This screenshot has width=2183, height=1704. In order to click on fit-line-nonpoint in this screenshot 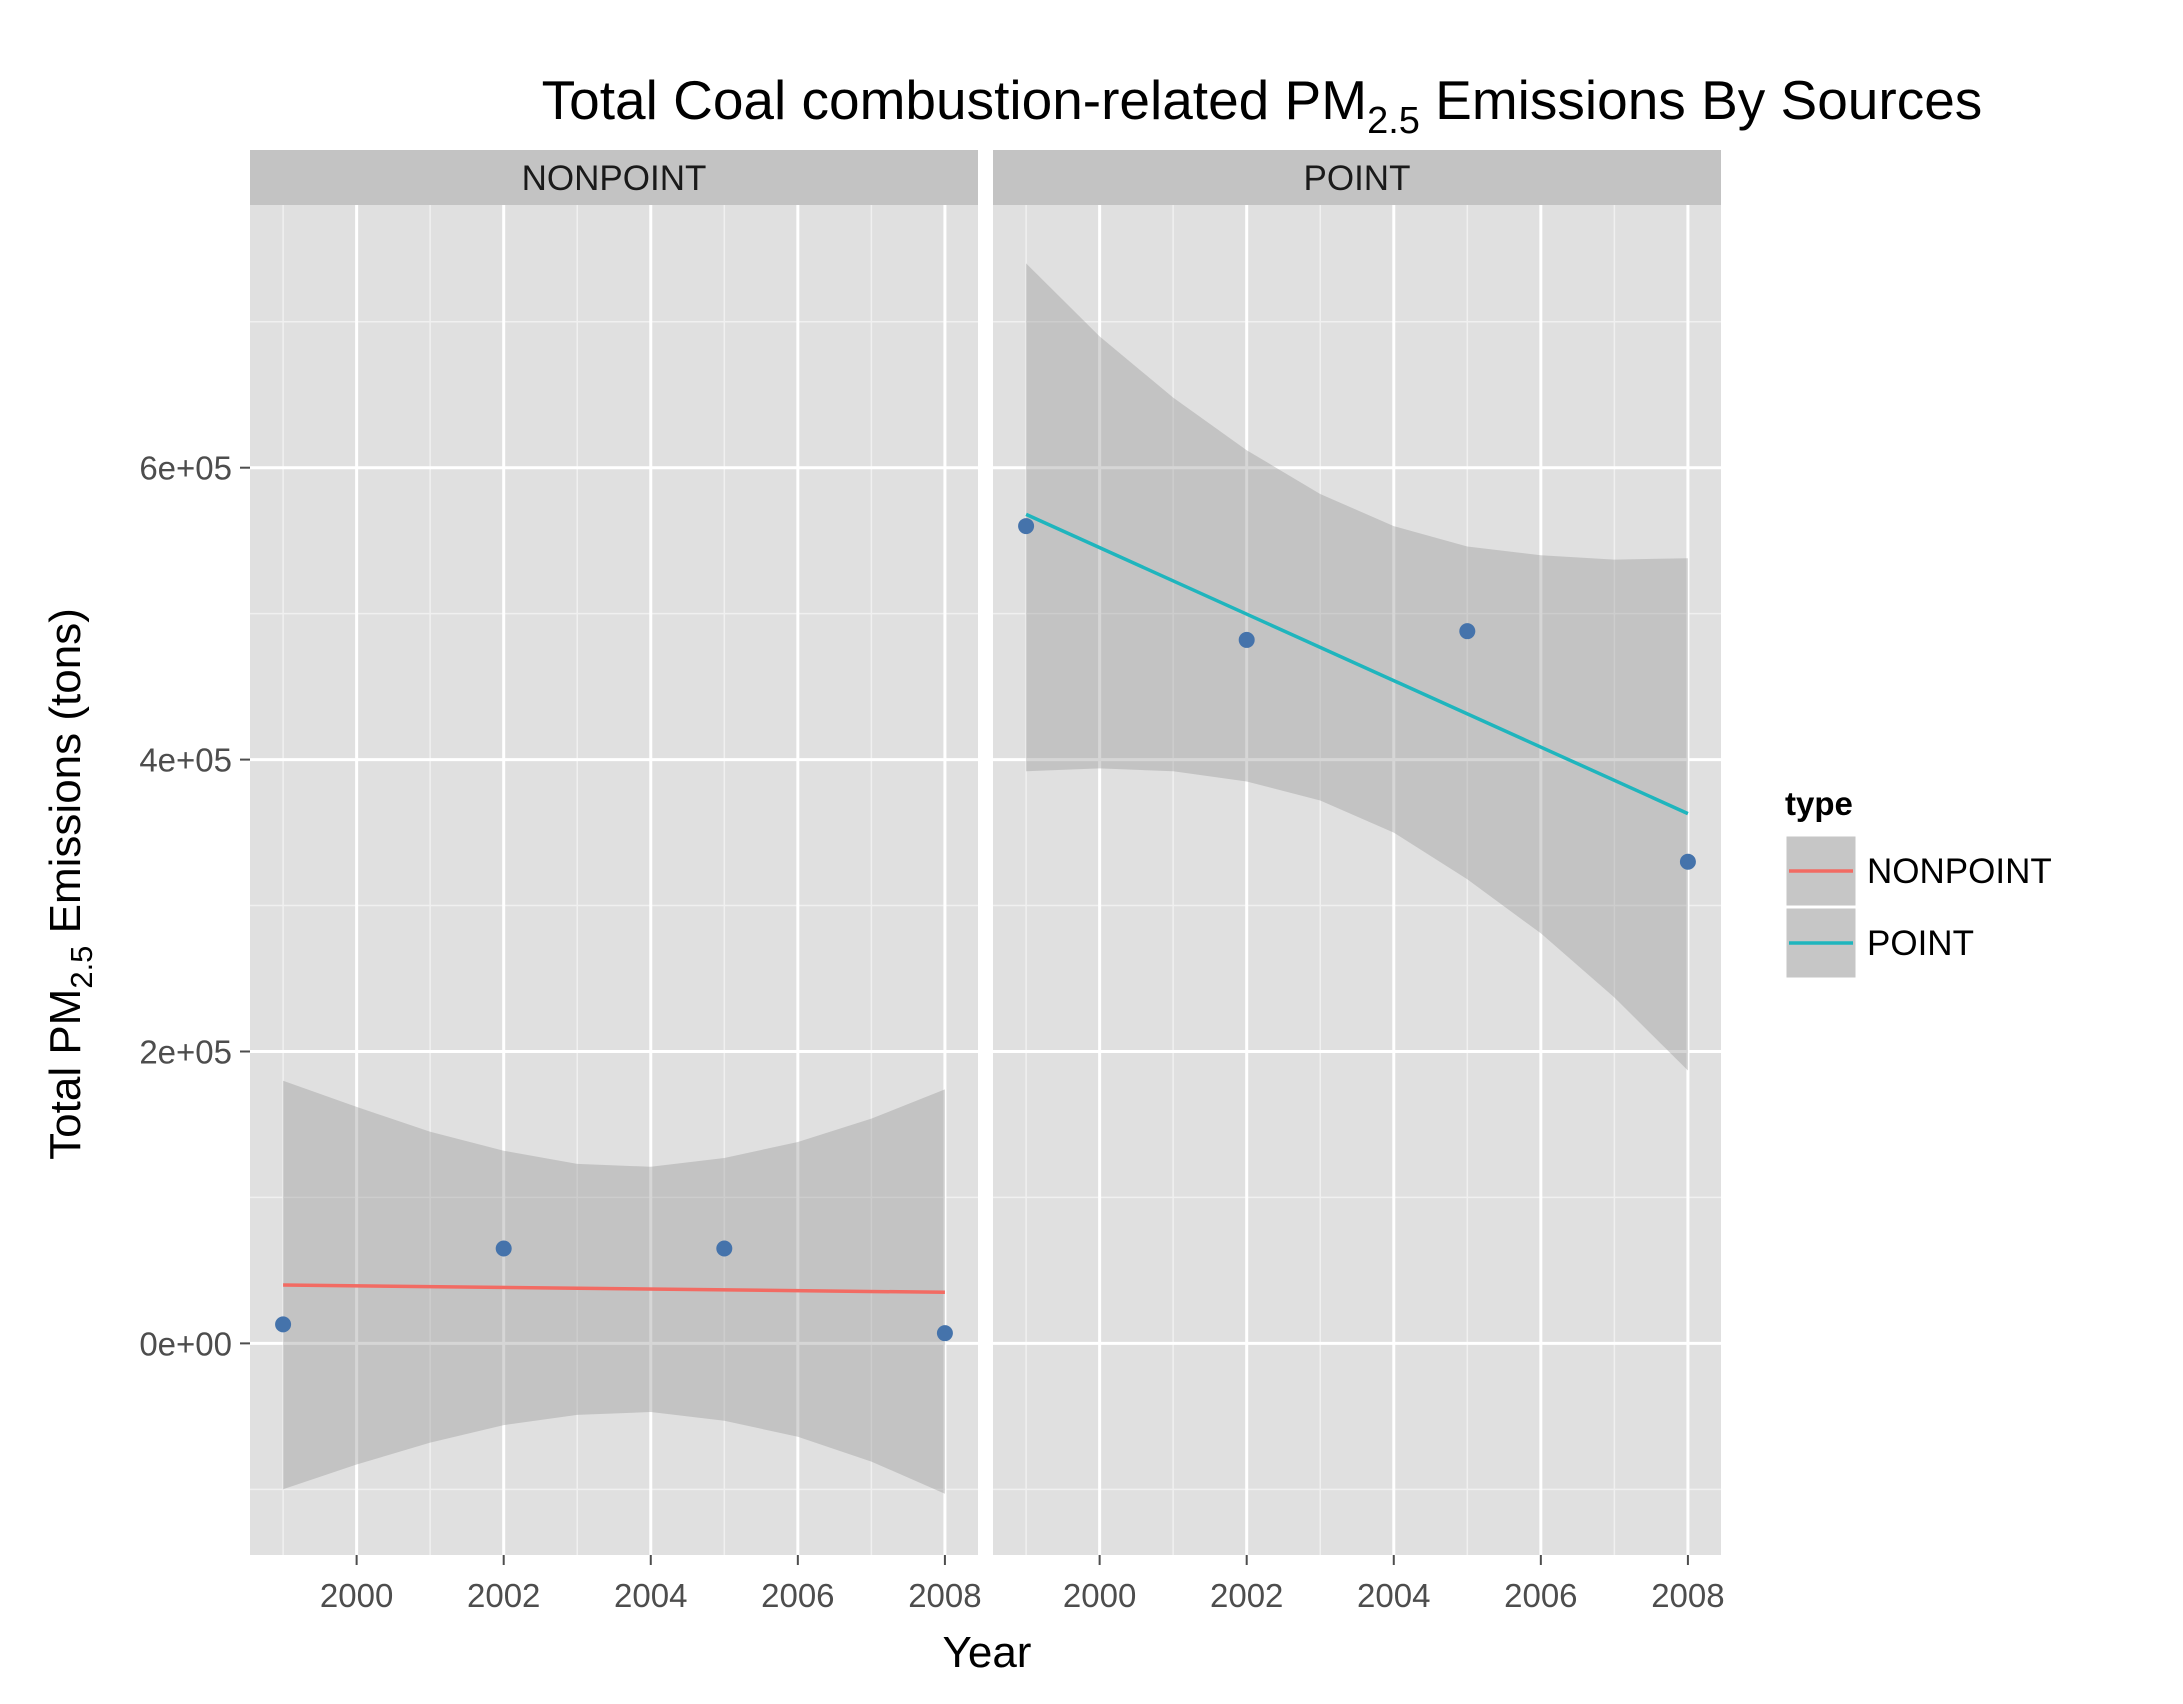, I will do `click(614, 1289)`.